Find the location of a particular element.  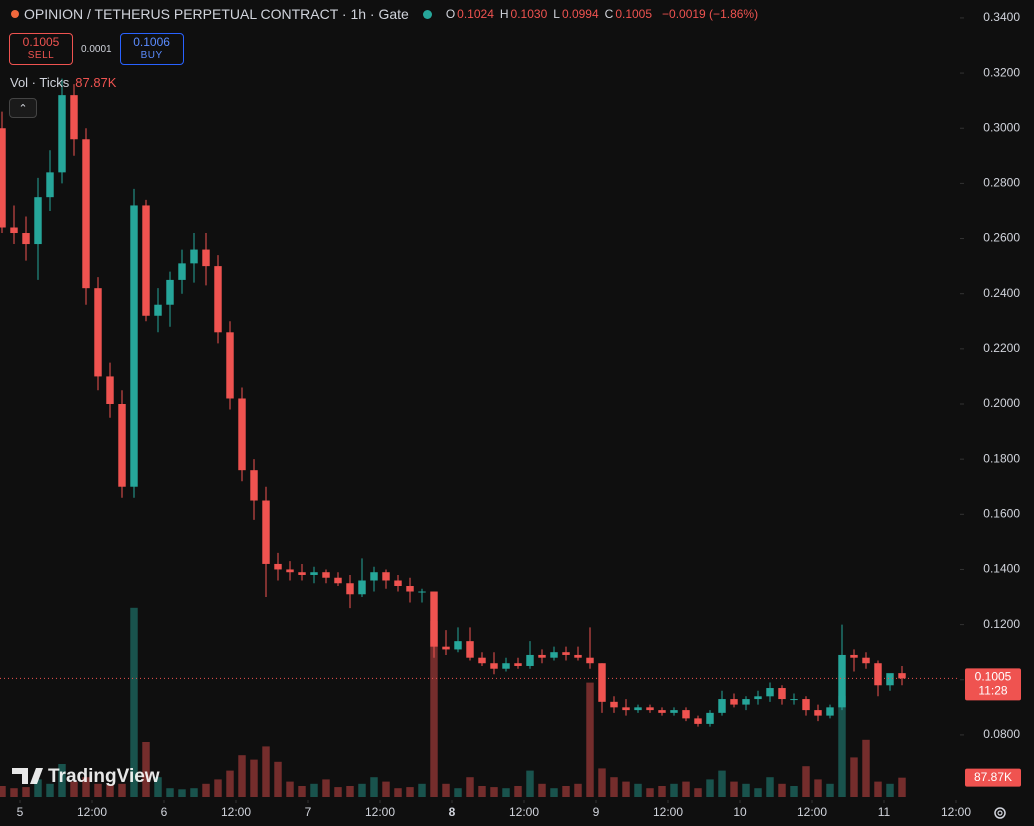

y-tick-label: 0.2400 is located at coordinates (1001, 293).